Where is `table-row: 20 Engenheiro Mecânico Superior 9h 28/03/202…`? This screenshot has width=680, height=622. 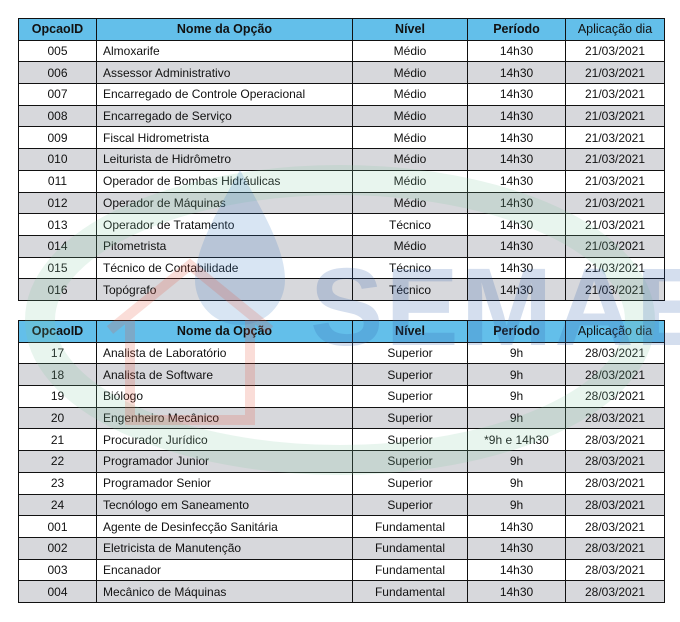
table-row: 20 Engenheiro Mecânico Superior 9h 28/03/202… is located at coordinates (341, 418).